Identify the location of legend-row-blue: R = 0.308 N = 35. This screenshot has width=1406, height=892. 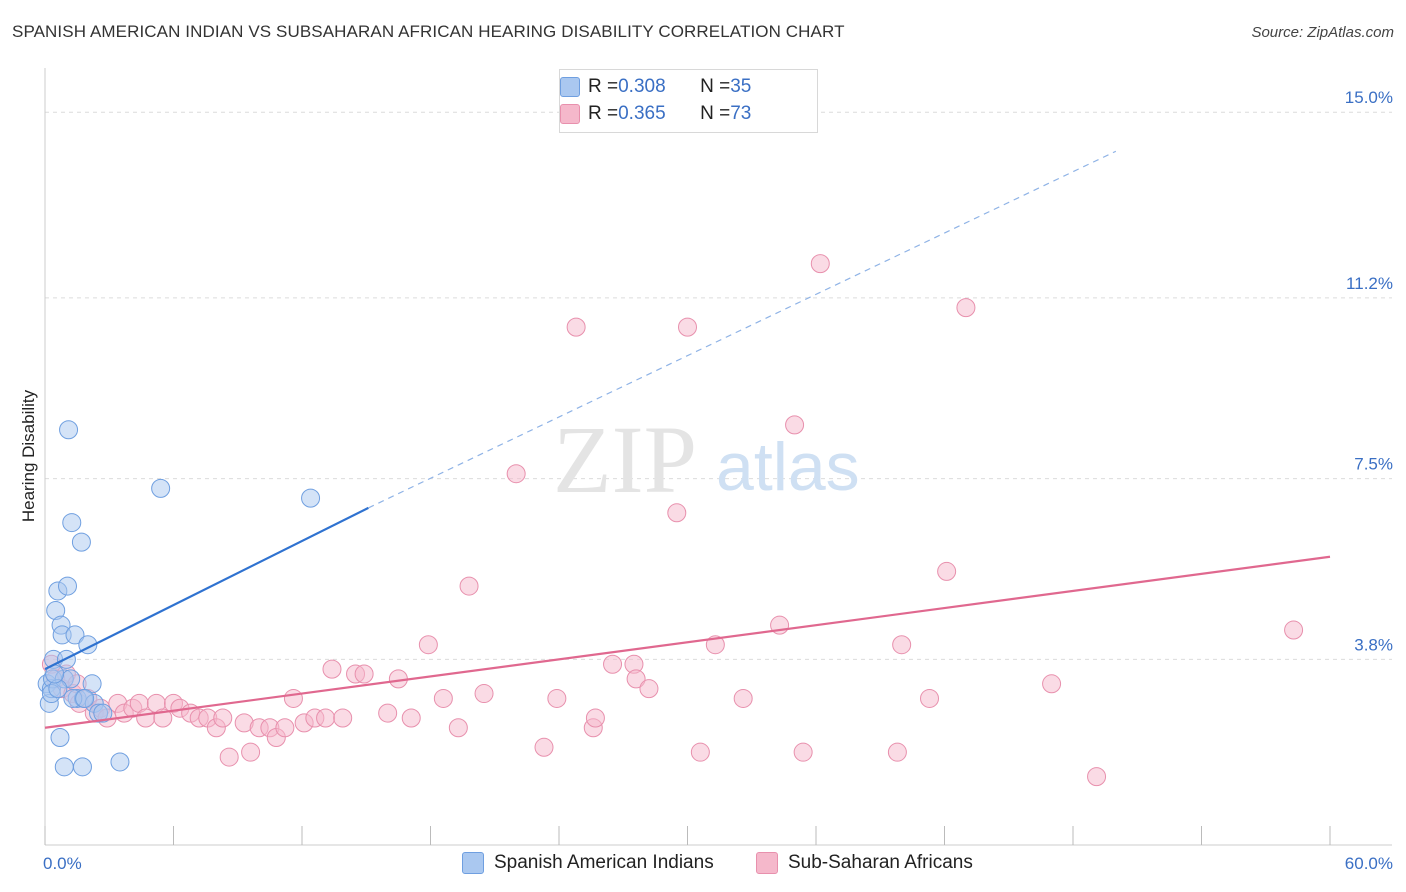
(656, 87).